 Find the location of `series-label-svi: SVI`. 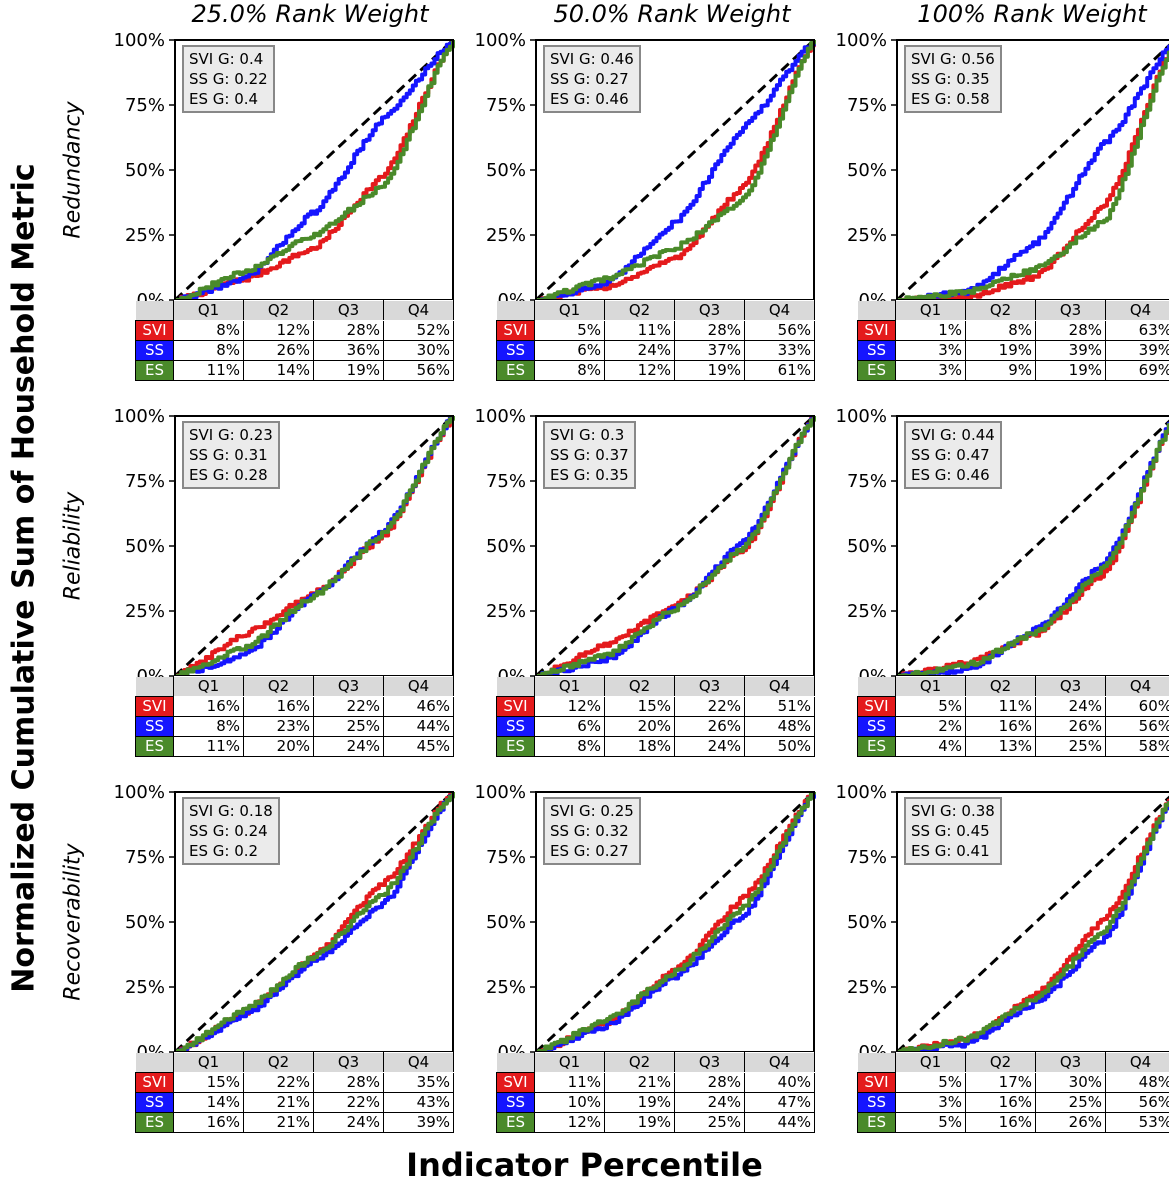

series-label-svi: SVI is located at coordinates (155, 707).